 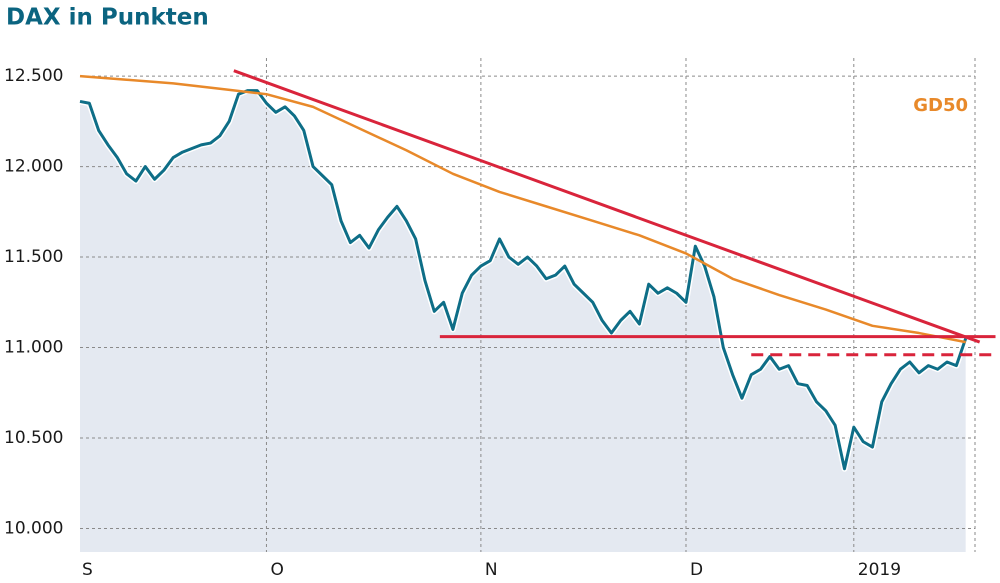 What do you see at coordinates (33, 76) in the screenshot?
I see `y-tick-label: 12.500` at bounding box center [33, 76].